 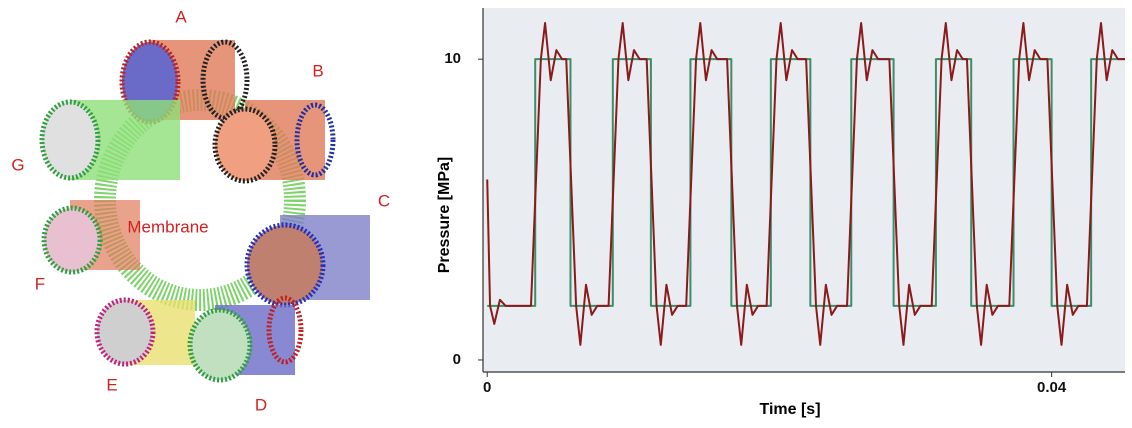 I want to click on cylinder-c, so click(x=307, y=261).